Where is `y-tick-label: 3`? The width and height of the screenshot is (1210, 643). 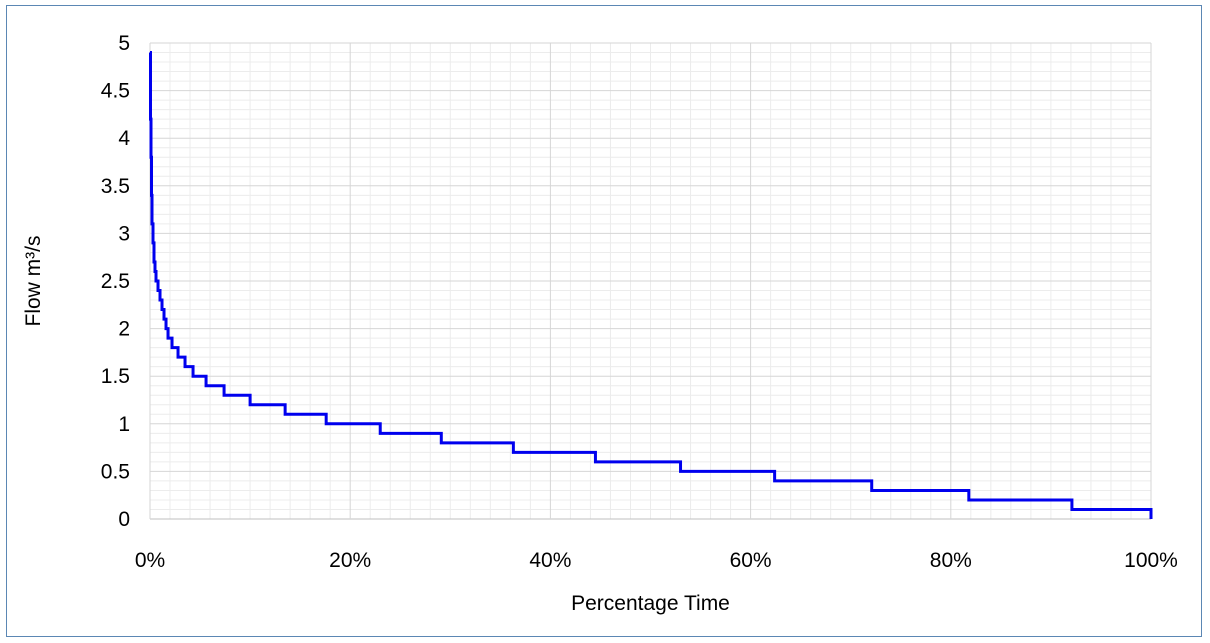
y-tick-label: 3 is located at coordinates (124, 233).